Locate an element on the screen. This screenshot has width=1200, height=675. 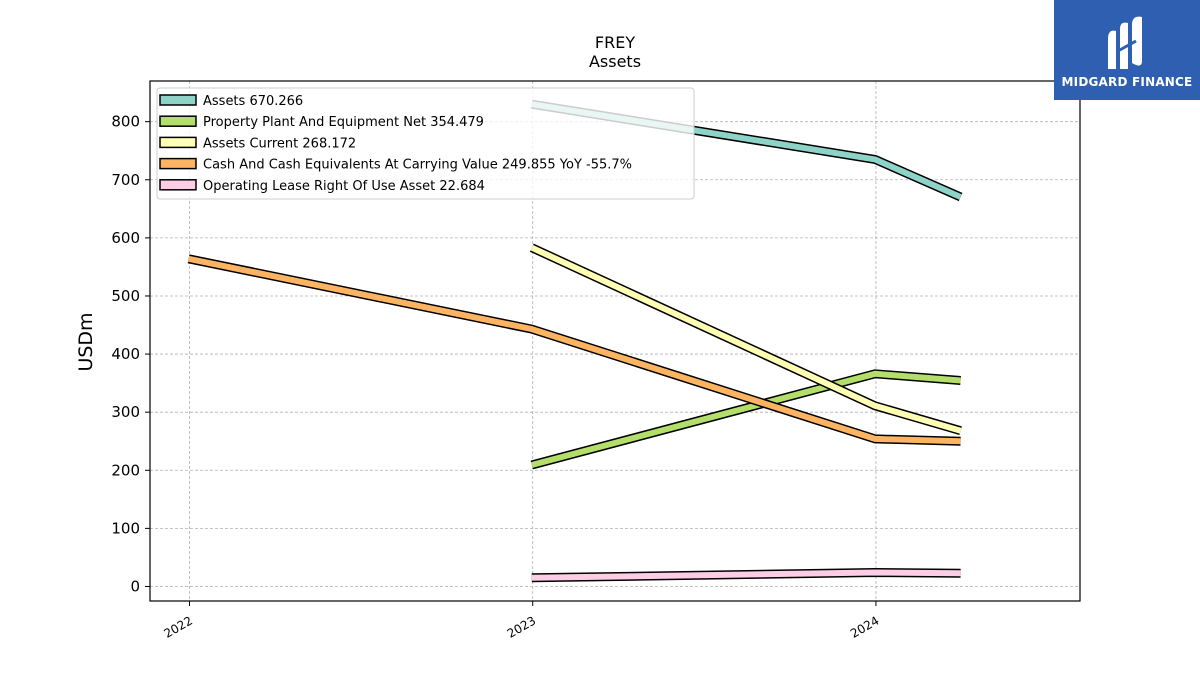
legend-label: Assets 670.266 is located at coordinates (253, 101).